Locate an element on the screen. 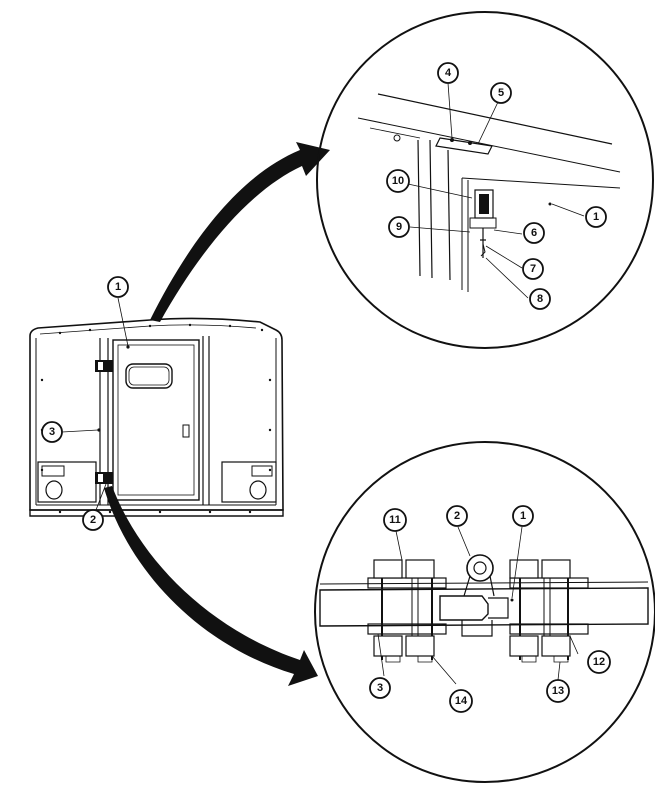 This screenshot has width=655, height=787. svg-text: 9 is located at coordinates (399, 227).